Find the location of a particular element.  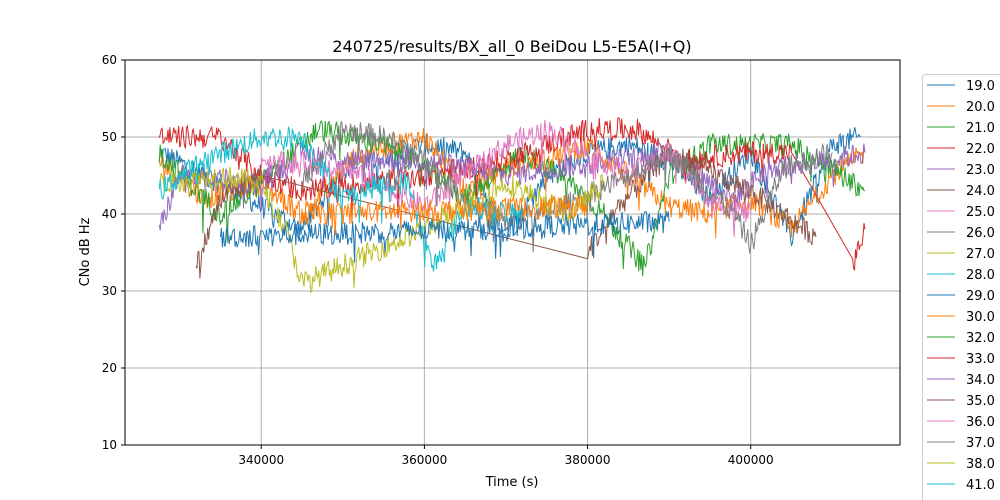

legend-box is located at coordinates (961, 287).